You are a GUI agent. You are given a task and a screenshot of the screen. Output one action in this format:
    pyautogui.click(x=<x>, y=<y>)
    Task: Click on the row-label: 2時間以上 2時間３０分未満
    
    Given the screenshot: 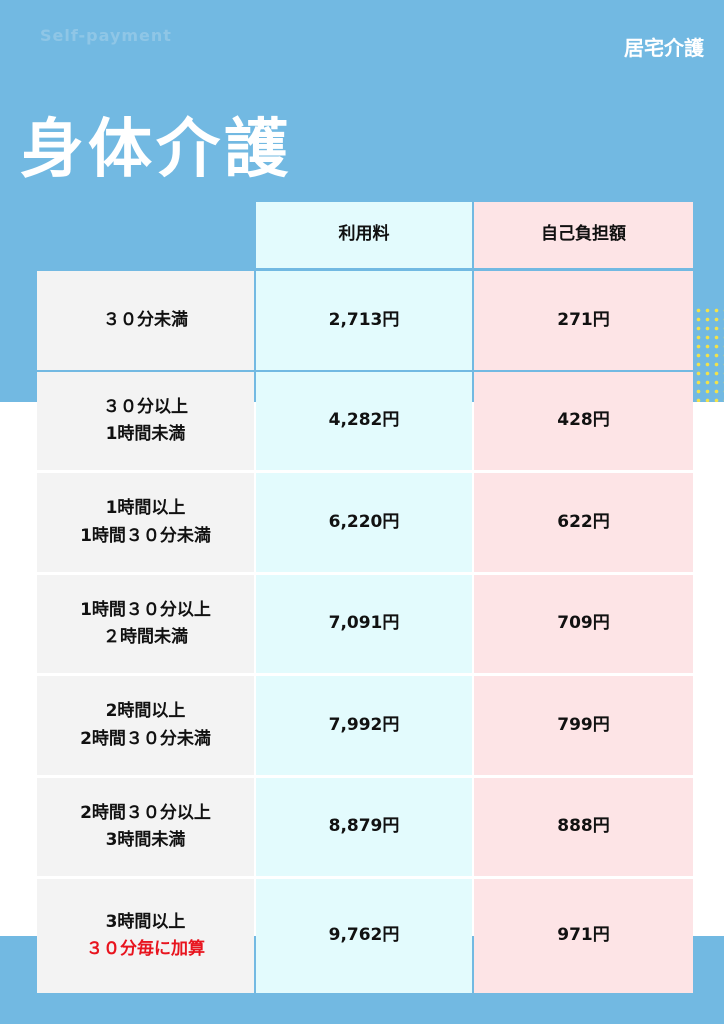 What is the action you would take?
    pyautogui.click(x=145, y=725)
    